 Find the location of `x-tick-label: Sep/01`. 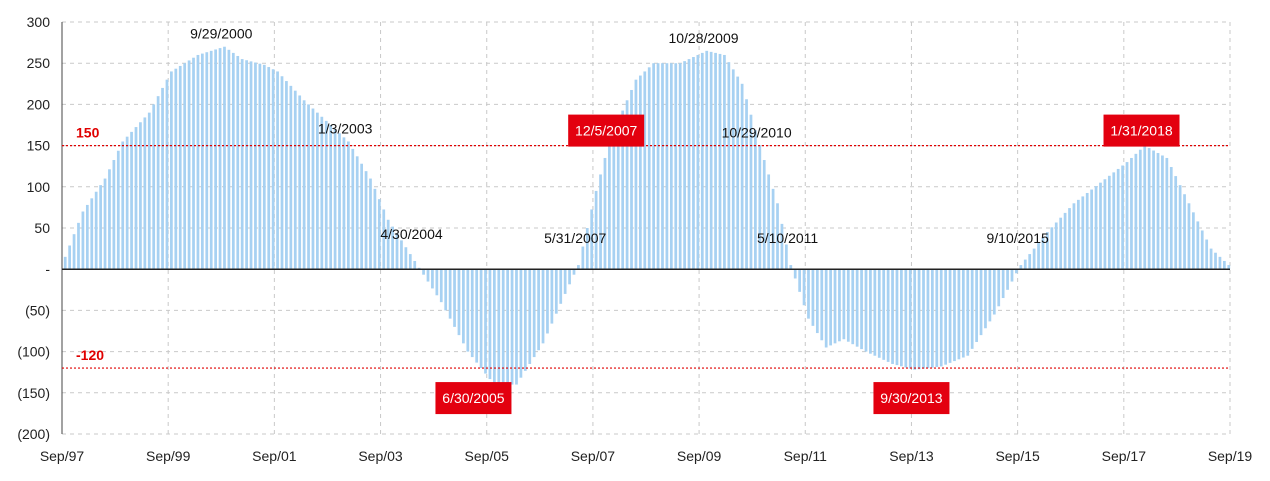

x-tick-label: Sep/01 is located at coordinates (274, 456).